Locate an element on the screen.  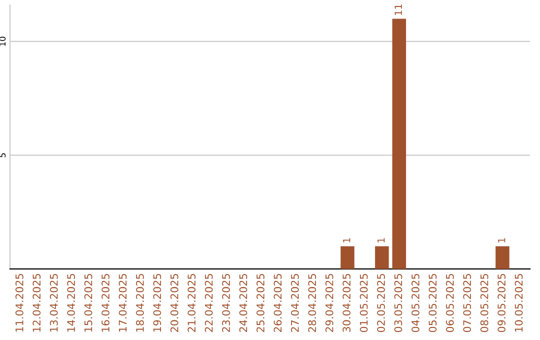
x-tick-label: 28.04.2025 is located at coordinates (312, 303).